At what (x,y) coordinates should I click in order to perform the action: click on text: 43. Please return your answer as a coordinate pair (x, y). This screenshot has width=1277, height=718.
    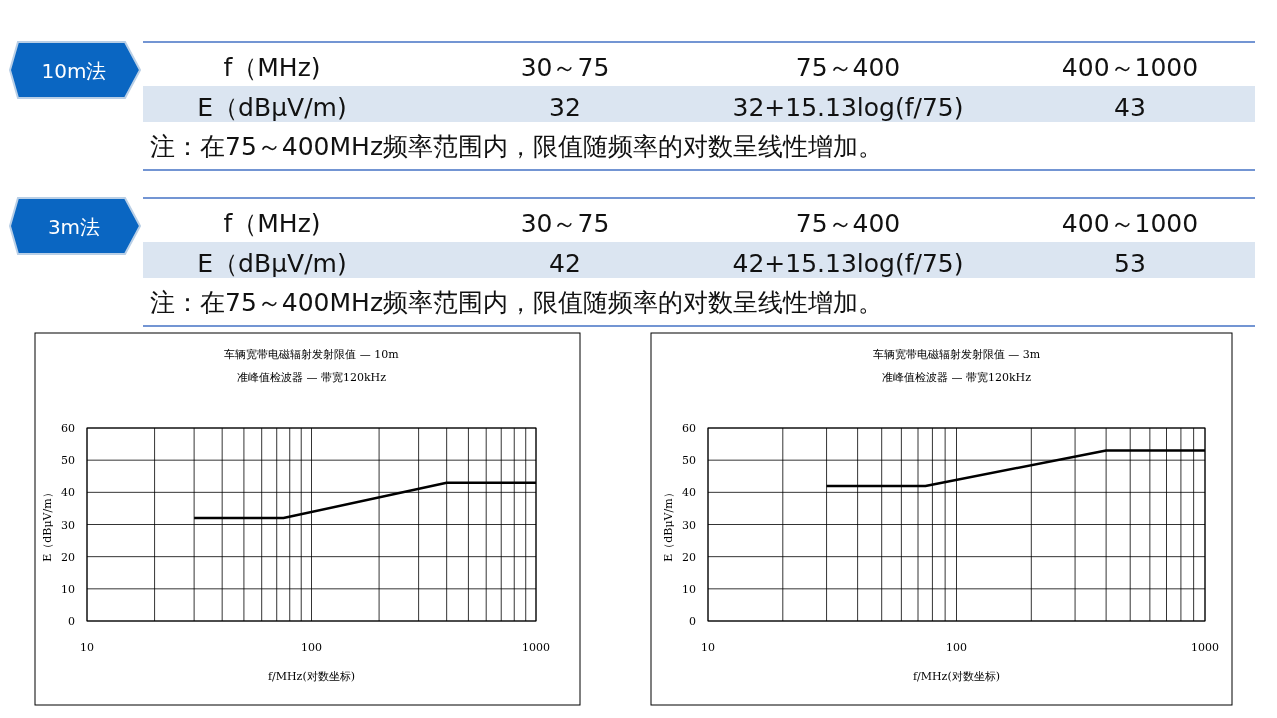
    Looking at the image, I should click on (1130, 107).